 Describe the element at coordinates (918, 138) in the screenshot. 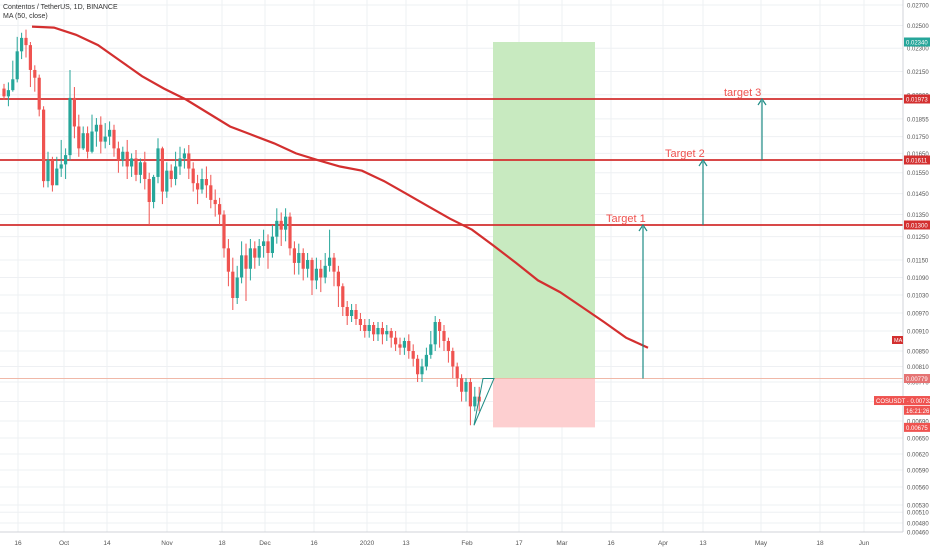

I see `price-tick-label: 0.01750` at that location.